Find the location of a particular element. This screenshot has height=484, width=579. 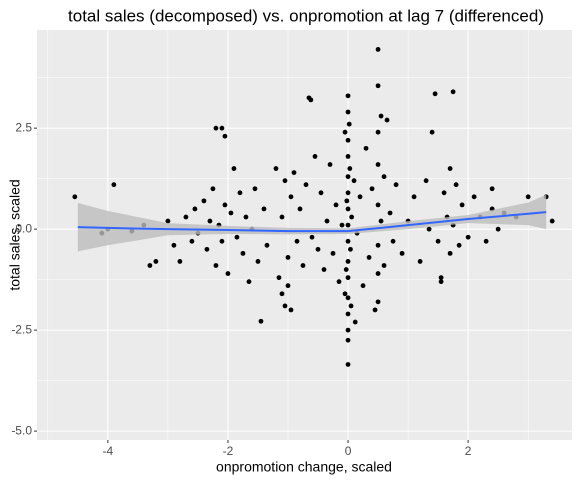

y-tick-label: 0.0 is located at coordinates (23, 228).